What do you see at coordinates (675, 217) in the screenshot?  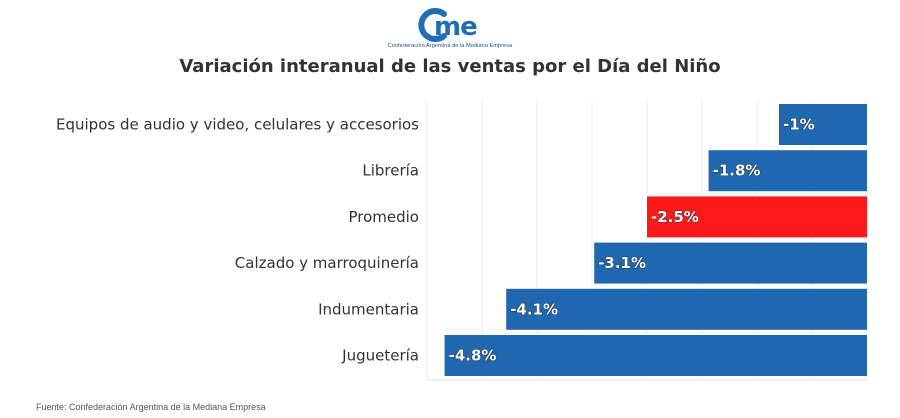 I see `bar-value-label: -2.5%` at bounding box center [675, 217].